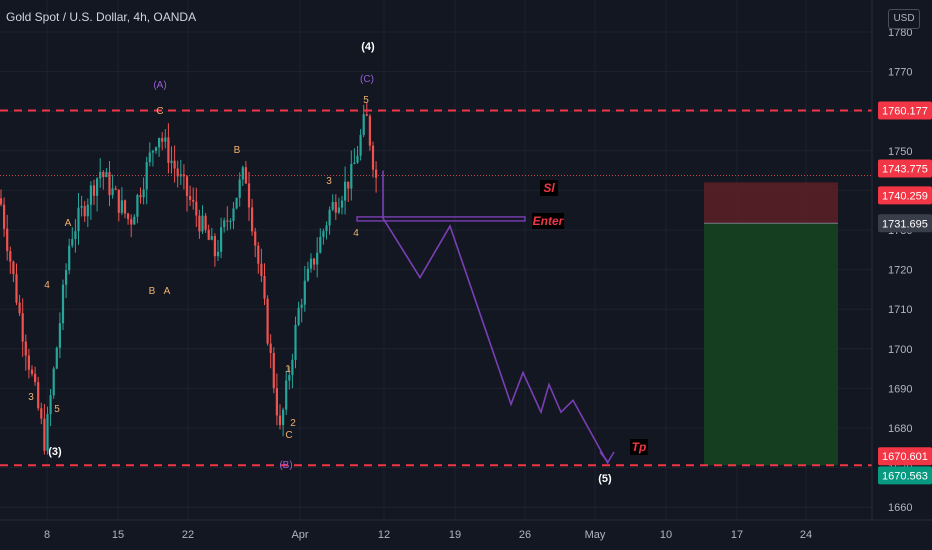 The width and height of the screenshot is (932, 550). I want to click on price-tag-label: 1670.563, so click(905, 476).